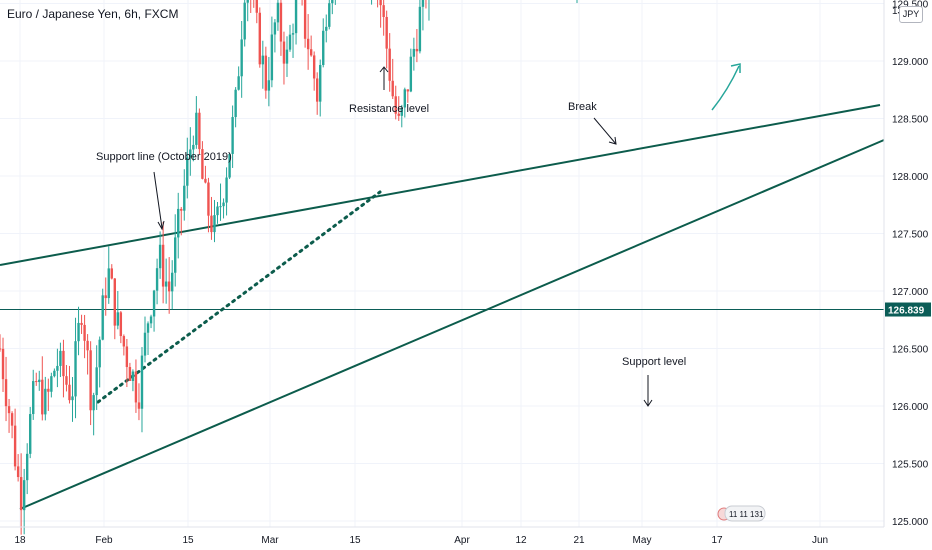  What do you see at coordinates (717, 540) in the screenshot?
I see `time-tick-label: 17` at bounding box center [717, 540].